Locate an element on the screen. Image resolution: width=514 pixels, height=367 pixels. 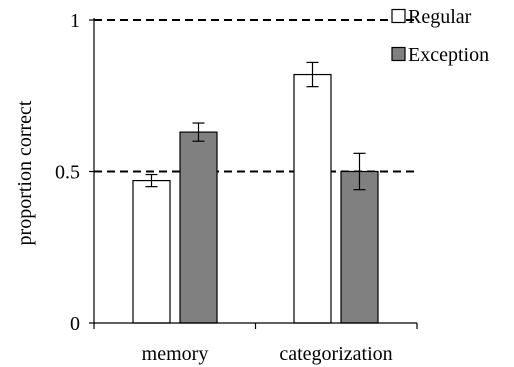
y-tick-label: 1 is located at coordinates (75, 21).